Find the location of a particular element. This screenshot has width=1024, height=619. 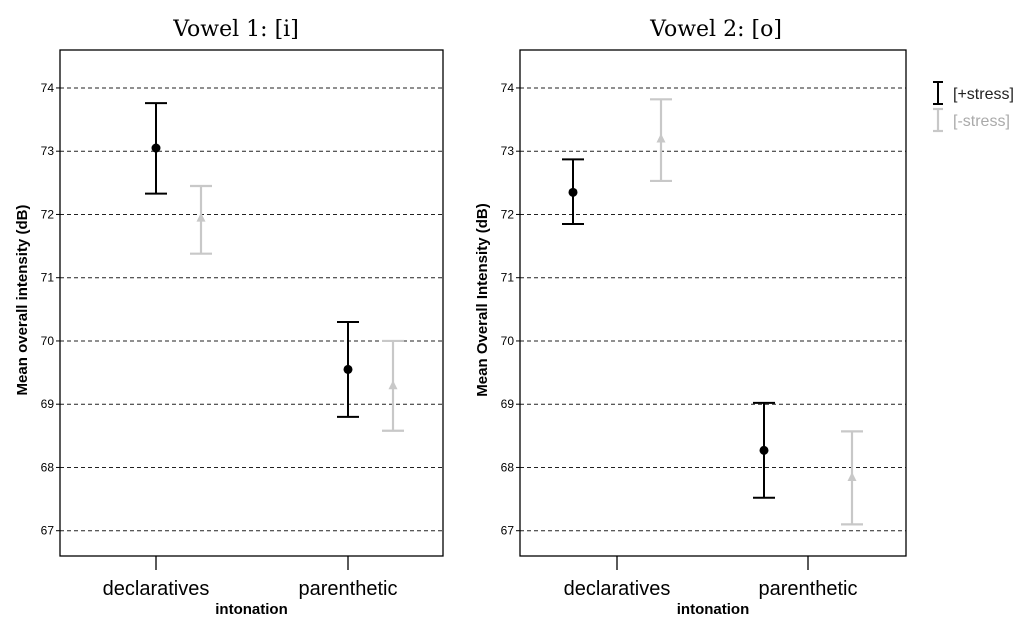

chart-title: Vowel 2: [o] is located at coordinates (715, 29).